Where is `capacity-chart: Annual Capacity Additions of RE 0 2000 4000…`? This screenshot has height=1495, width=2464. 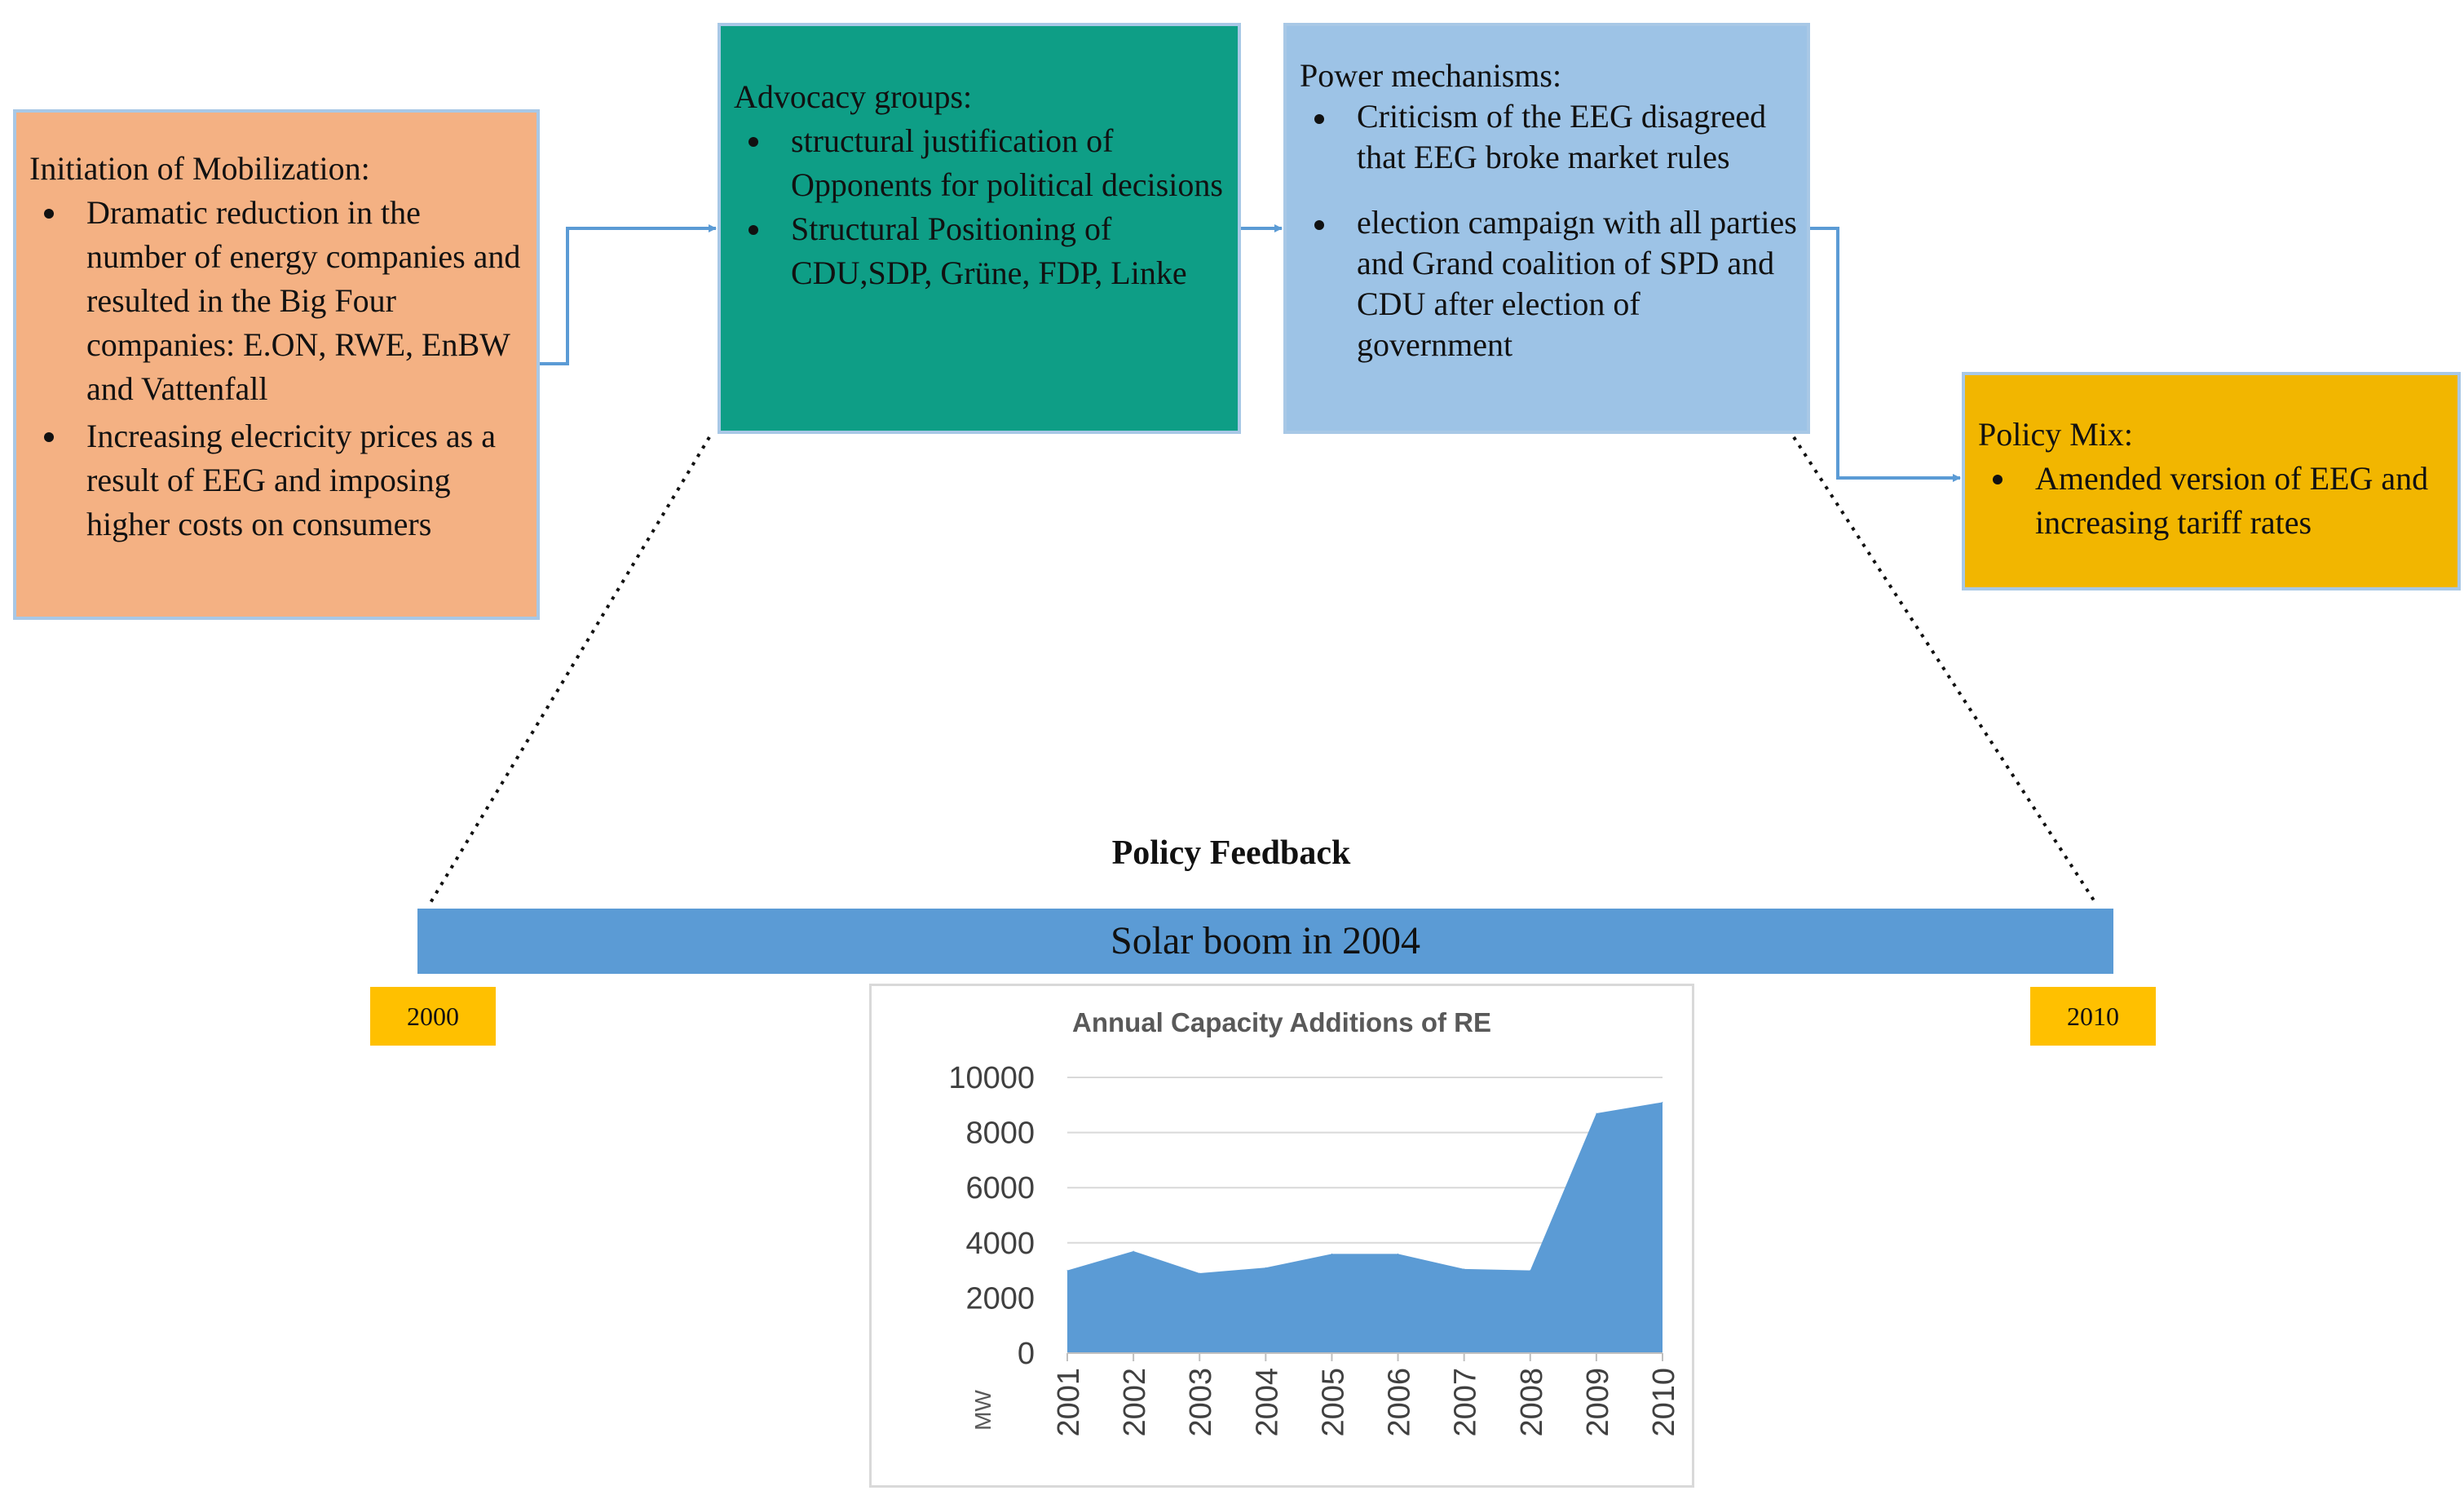
capacity-chart: Annual Capacity Additions of RE 0 2000 4000… is located at coordinates (1281, 1236).